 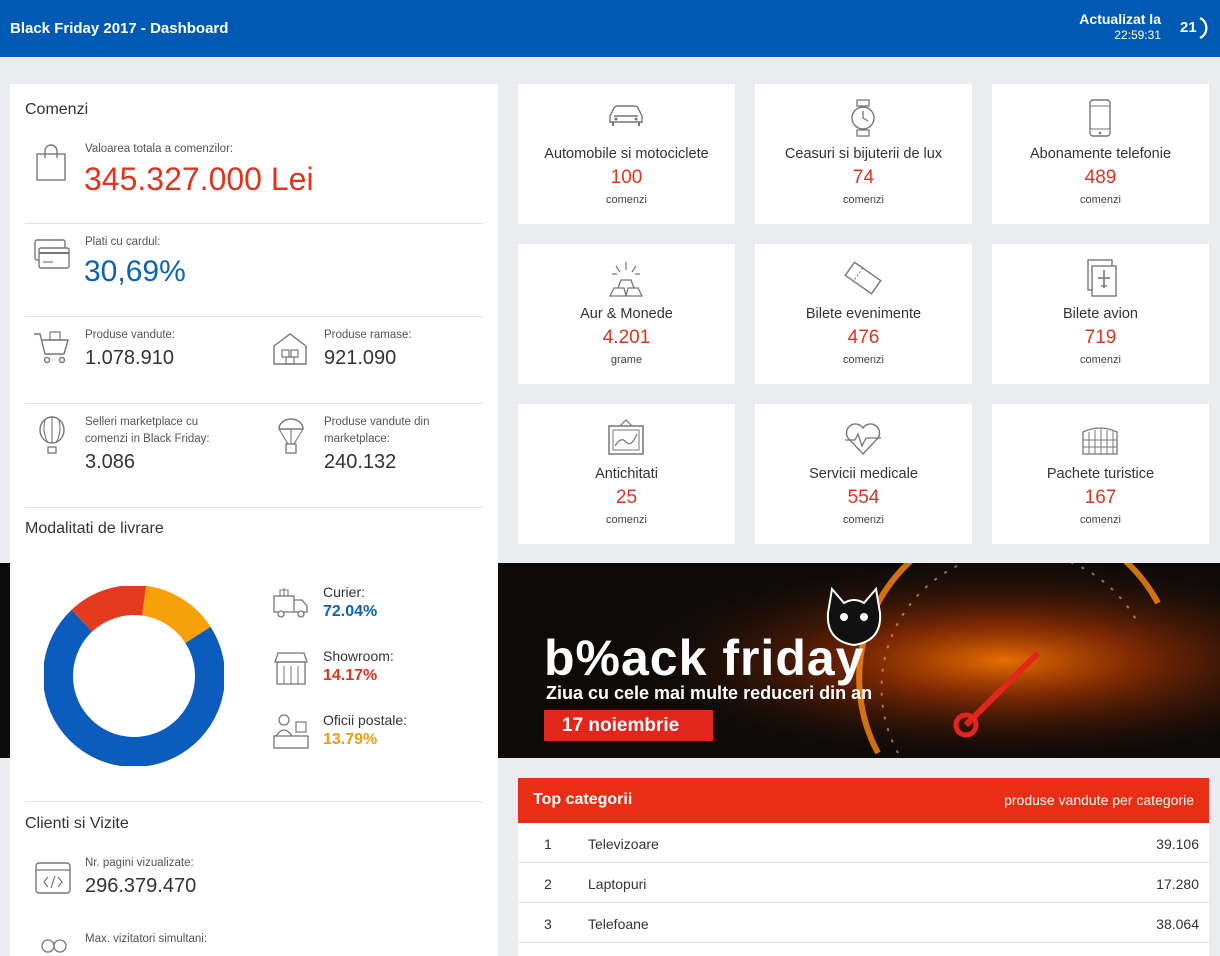 I want to click on category-value: 100, so click(x=626, y=177).